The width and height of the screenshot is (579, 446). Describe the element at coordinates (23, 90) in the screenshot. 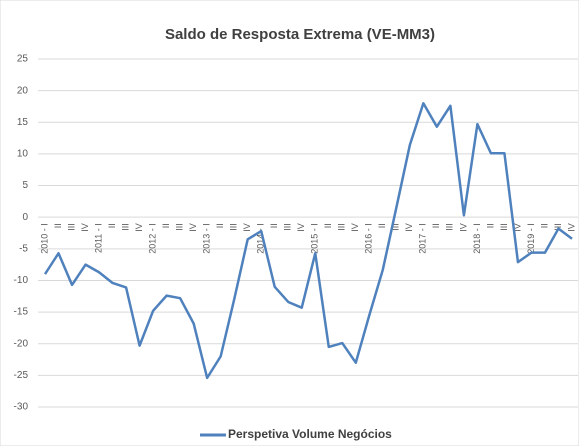

I see `y-tick-label: 20` at that location.